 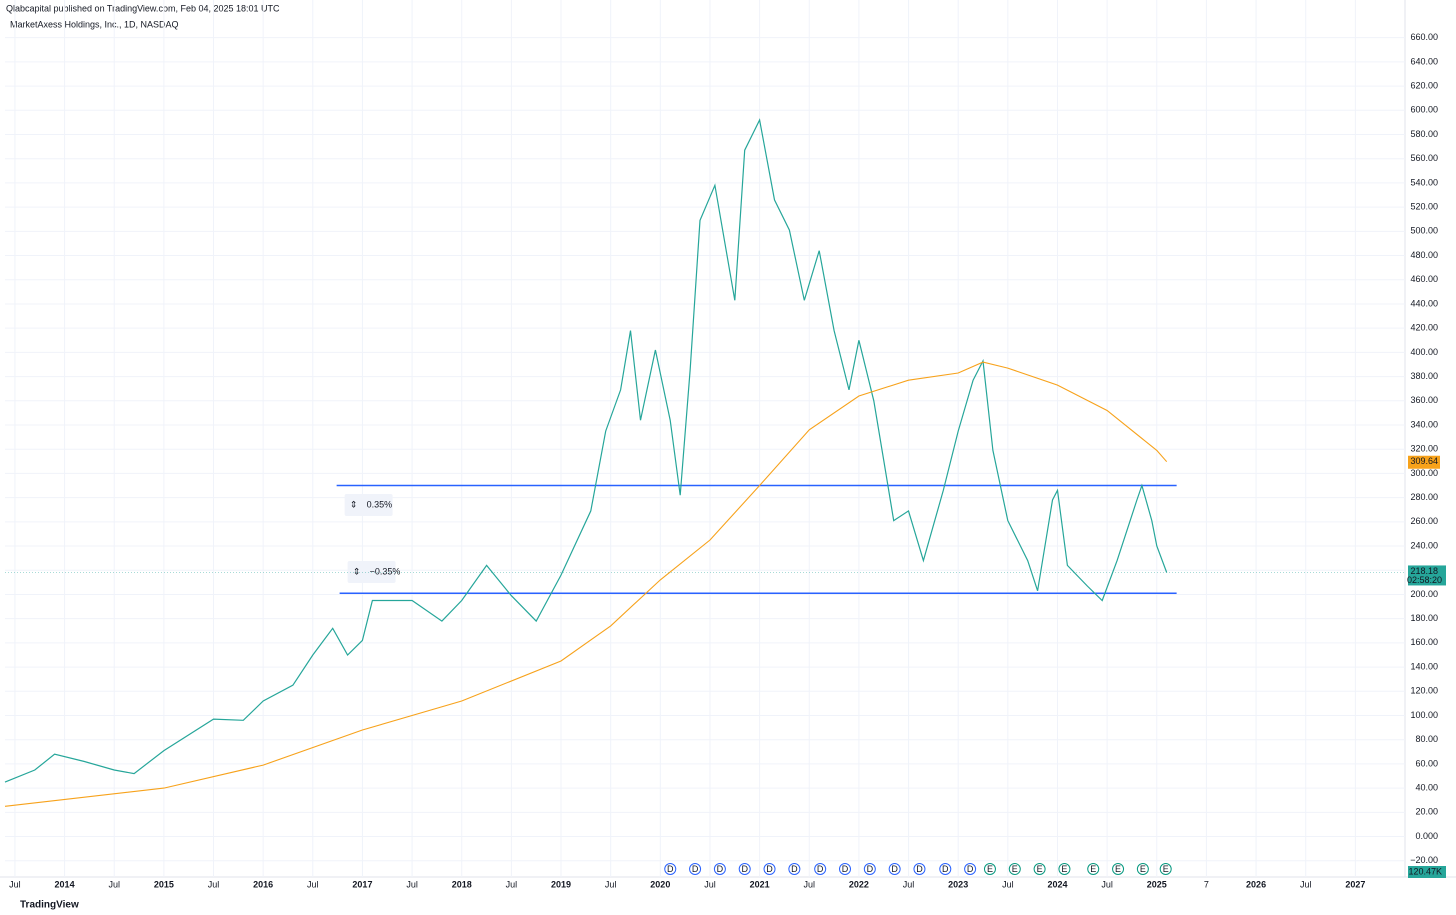 What do you see at coordinates (1424, 691) in the screenshot?
I see `y-tick-label: 120.00` at bounding box center [1424, 691].